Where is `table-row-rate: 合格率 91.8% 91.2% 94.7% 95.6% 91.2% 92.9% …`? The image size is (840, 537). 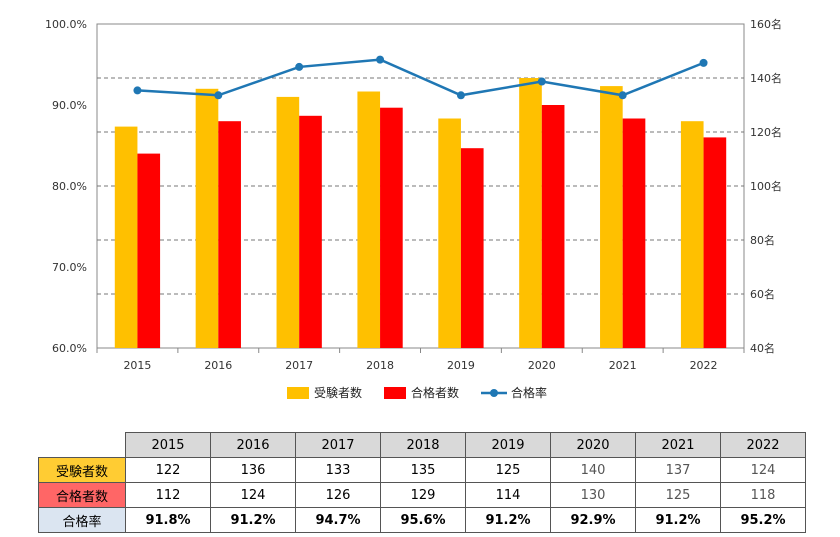
table-row-rate: 合格率 91.8% 91.2% 94.7% 95.6% 91.2% 92.9% … is located at coordinates (422, 520).